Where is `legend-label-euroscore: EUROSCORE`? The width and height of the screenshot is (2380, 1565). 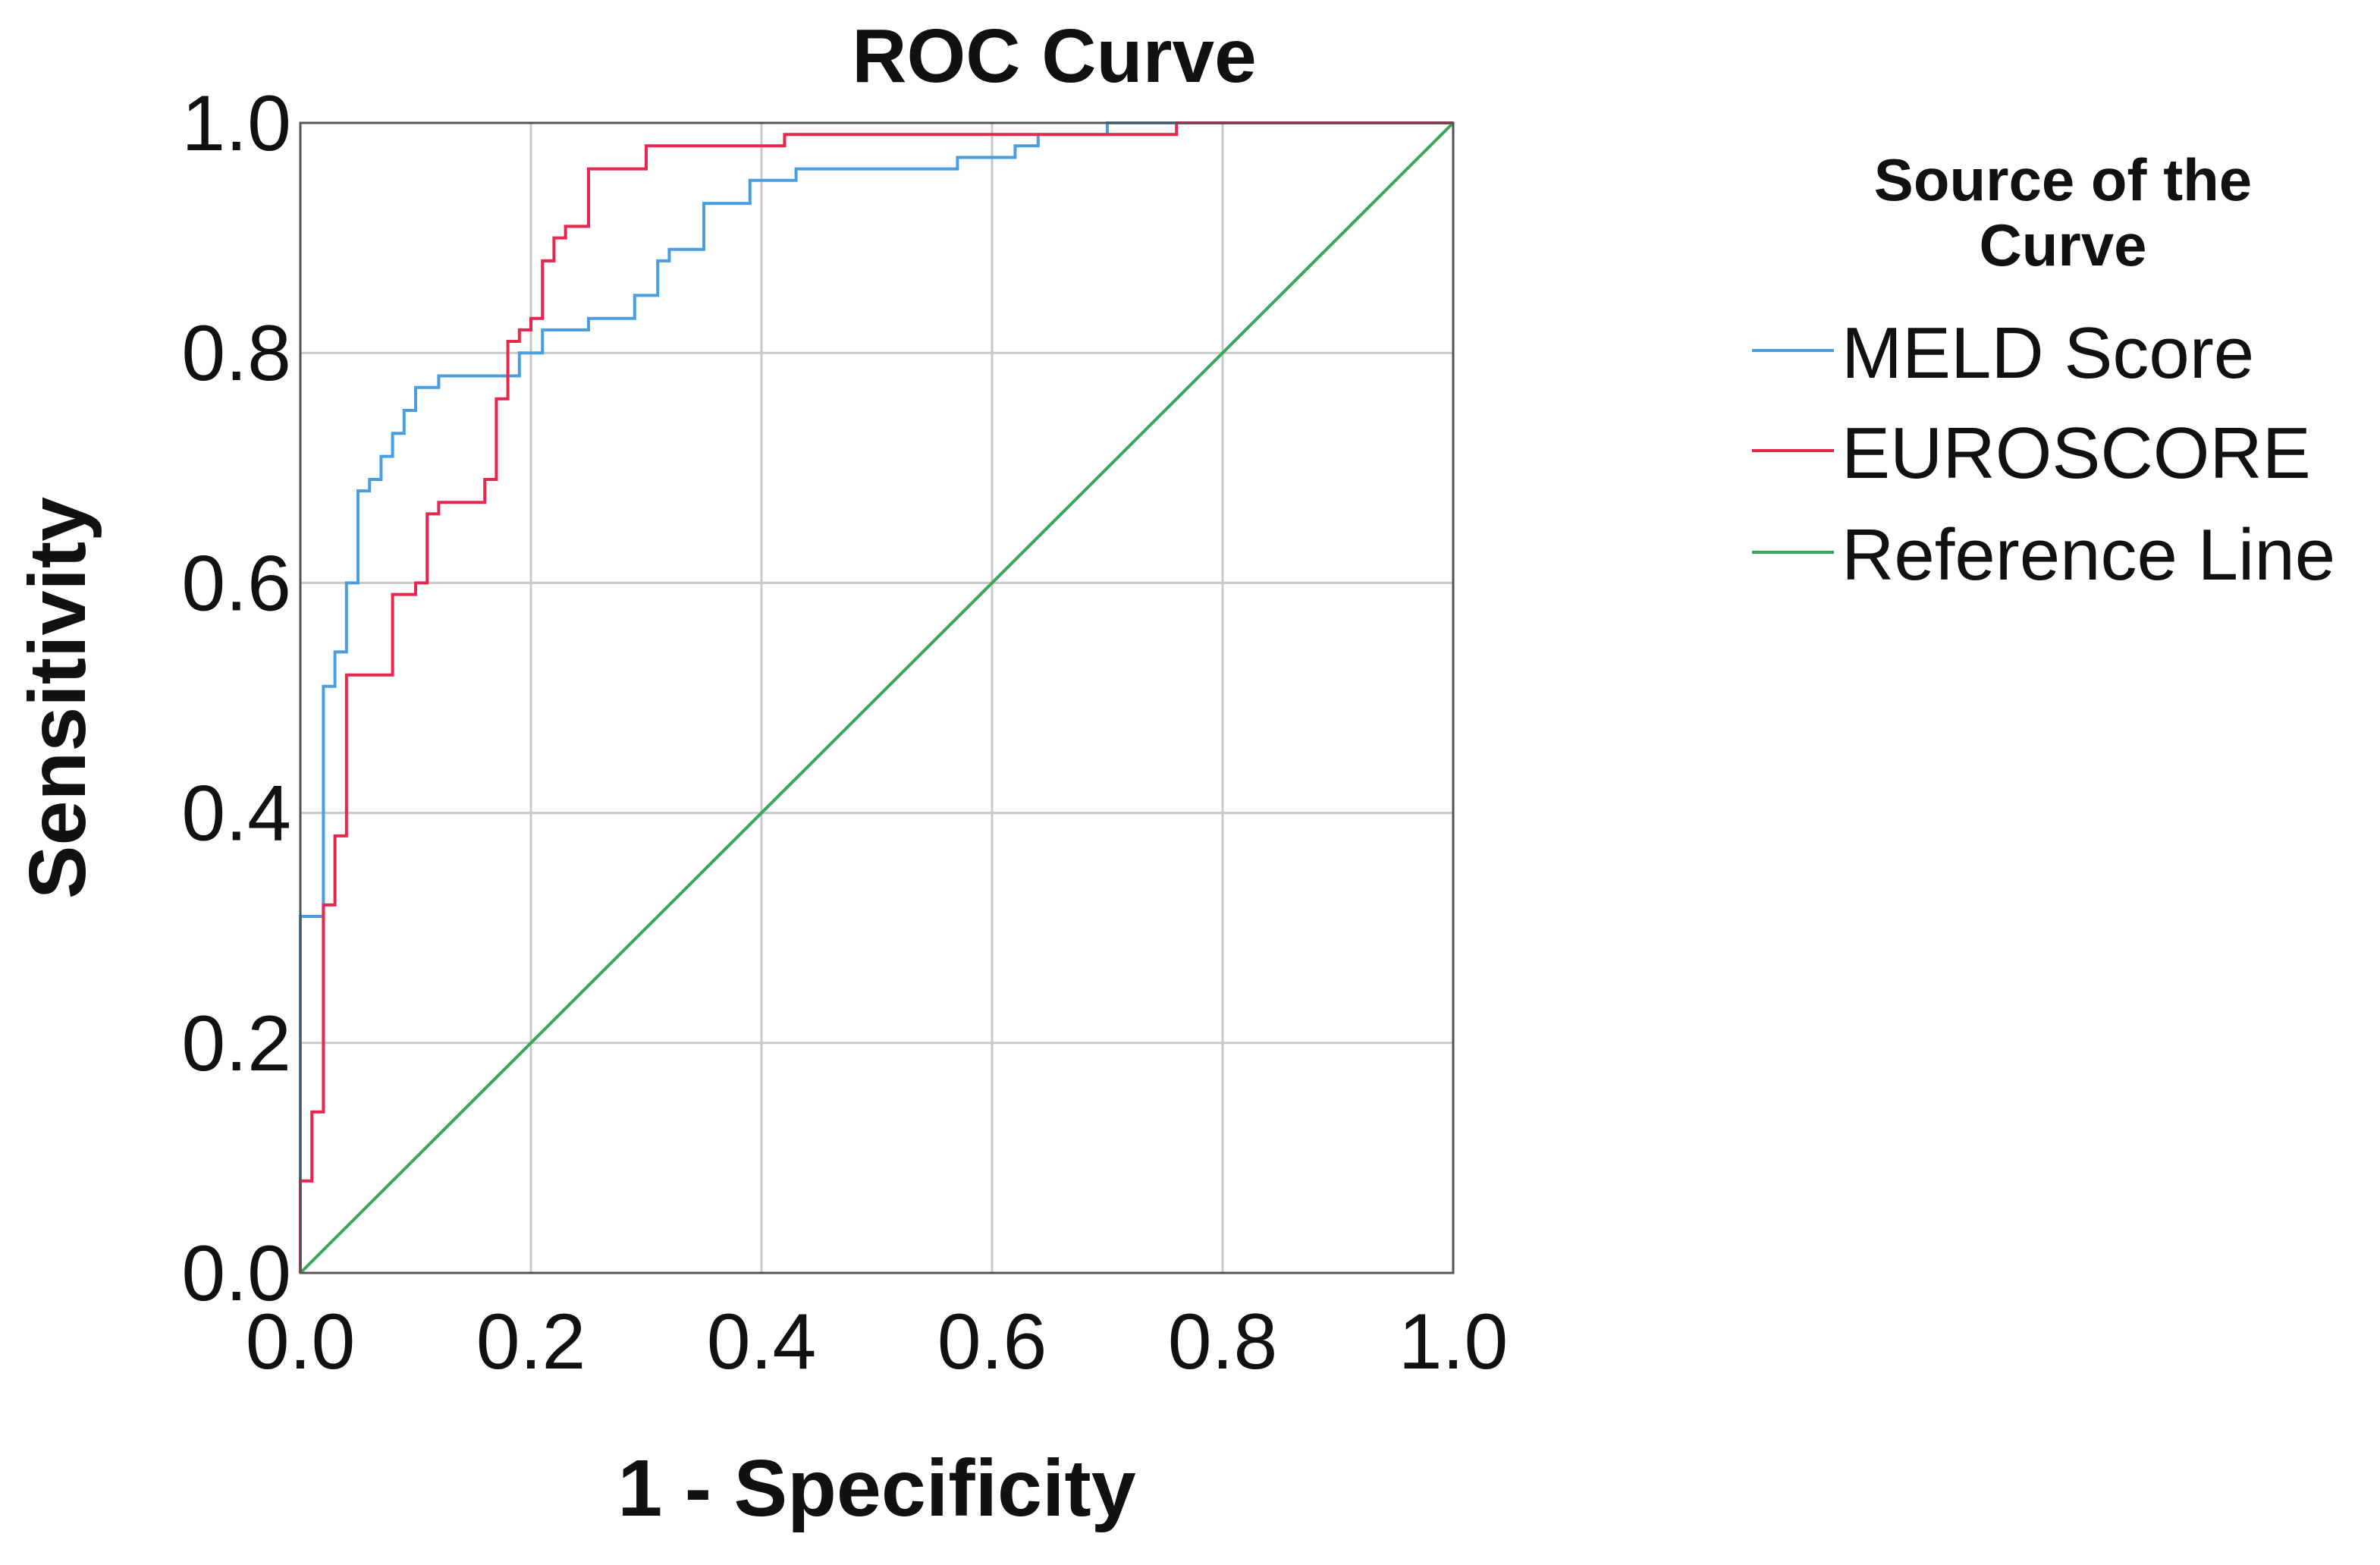
legend-label-euroscore: EUROSCORE is located at coordinates (2076, 453).